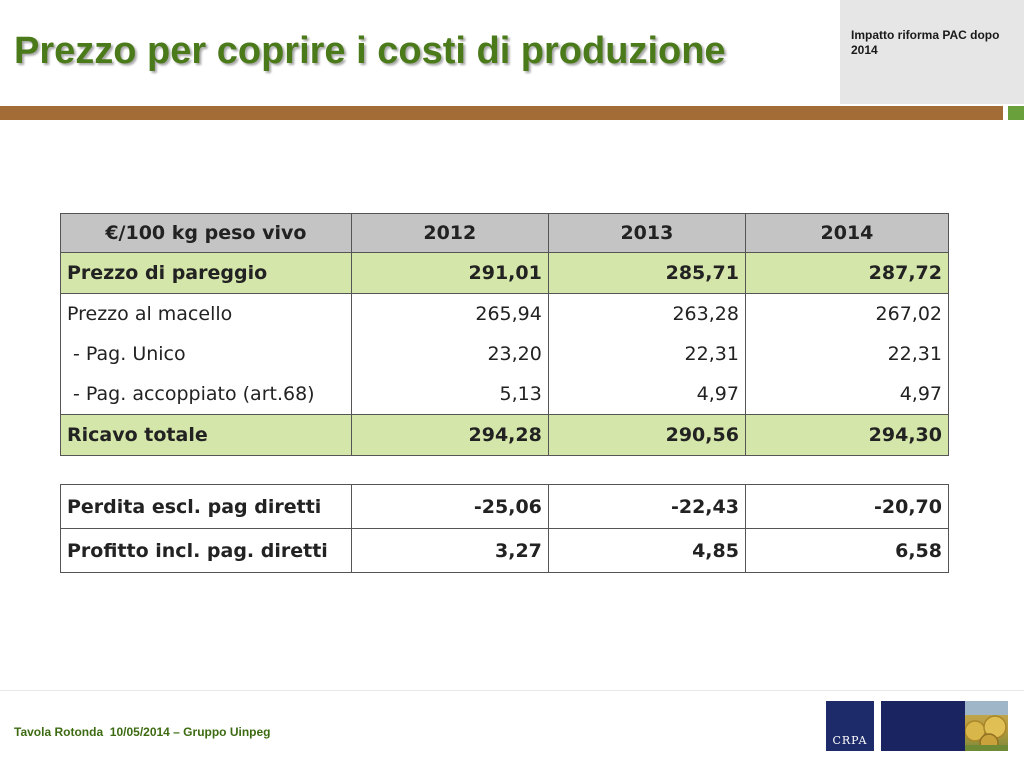 This screenshot has height=768, width=1024. I want to click on row-label: Ricavo totale, so click(206, 435).